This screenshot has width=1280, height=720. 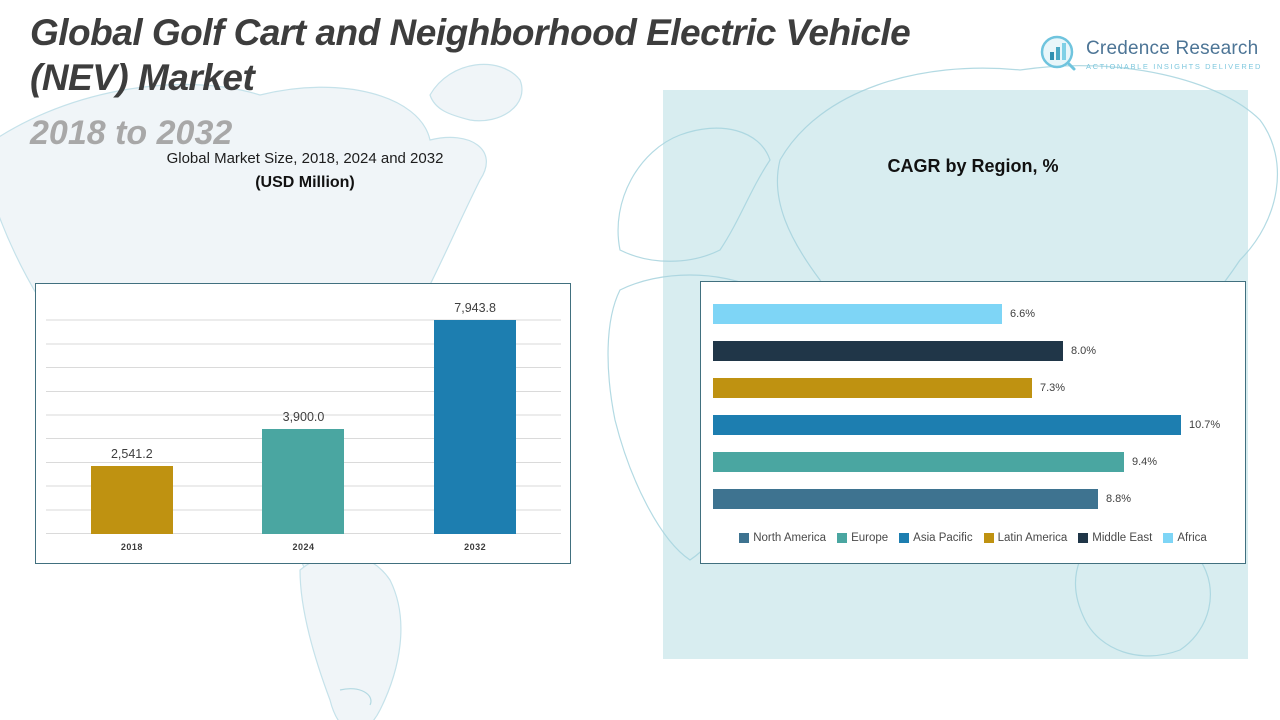 I want to click on legend-item-africa: Africa, so click(x=1185, y=538).